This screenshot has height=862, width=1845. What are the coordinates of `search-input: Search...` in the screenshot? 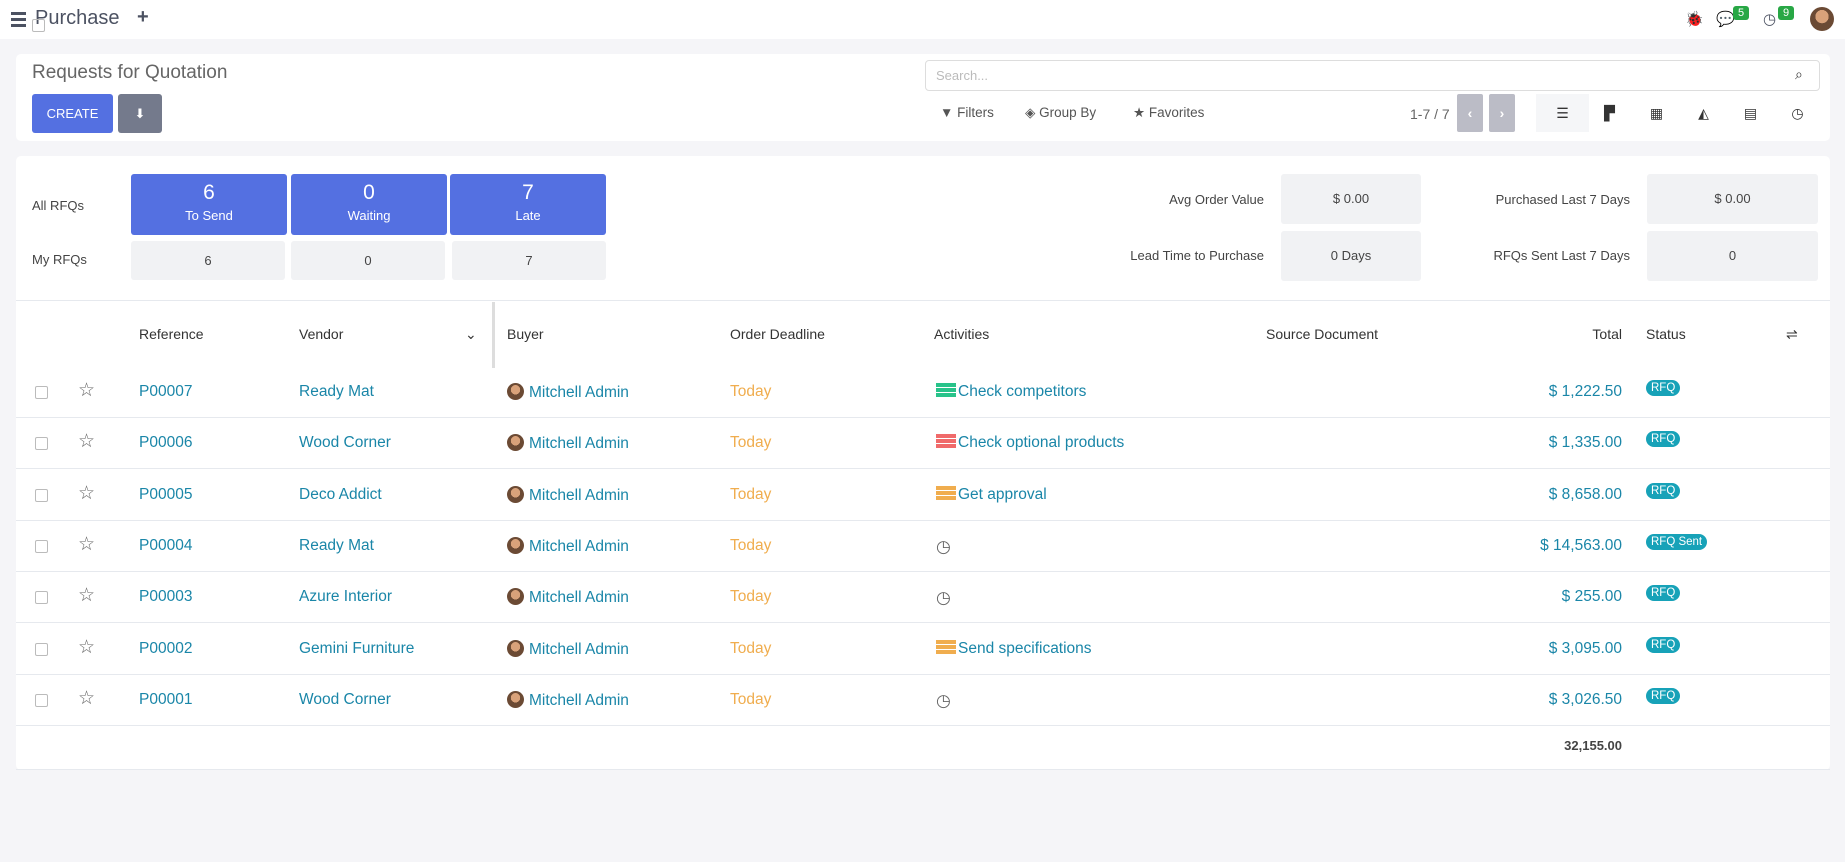 It's located at (1372, 75).